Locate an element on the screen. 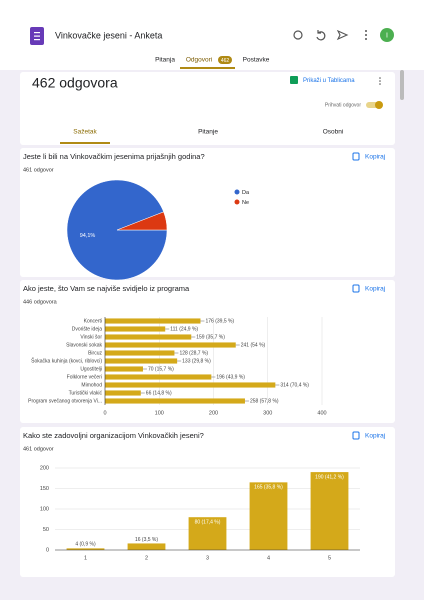 The height and width of the screenshot is (600, 424). badge-count: 462 is located at coordinates (225, 61).